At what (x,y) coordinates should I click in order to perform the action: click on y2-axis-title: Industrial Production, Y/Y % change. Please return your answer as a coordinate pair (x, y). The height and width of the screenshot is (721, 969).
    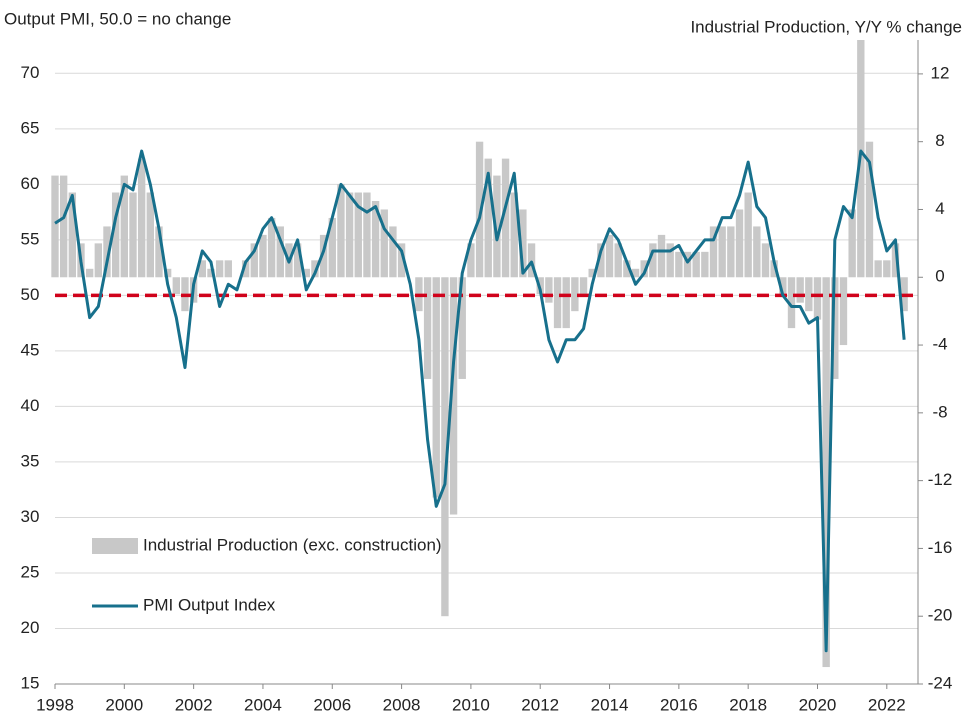
    Looking at the image, I should click on (826, 26).